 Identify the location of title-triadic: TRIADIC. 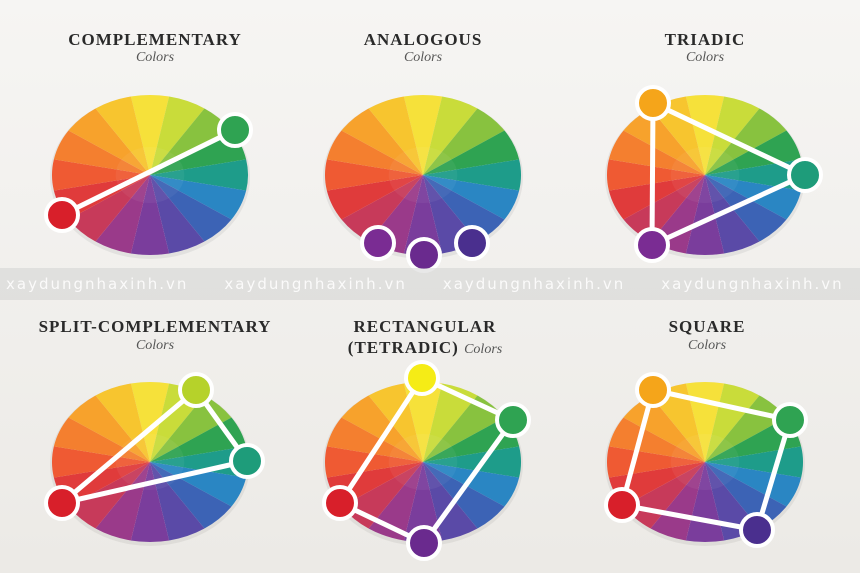
(705, 39).